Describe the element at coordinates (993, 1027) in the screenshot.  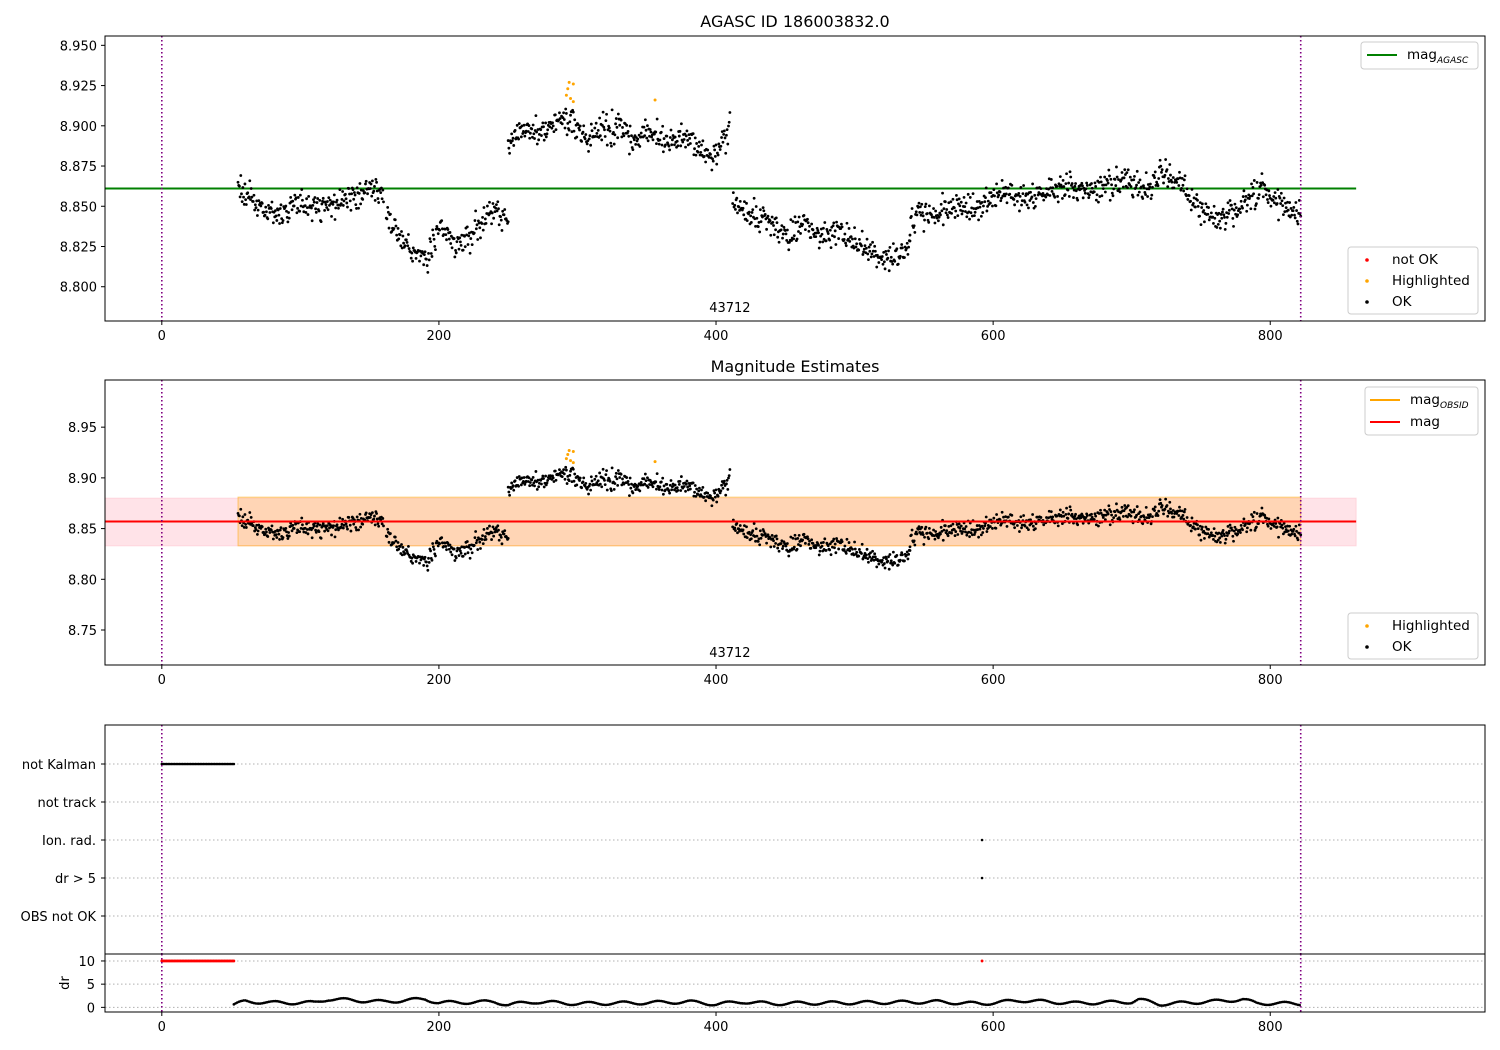
I see `x-tick-label: 600` at that location.